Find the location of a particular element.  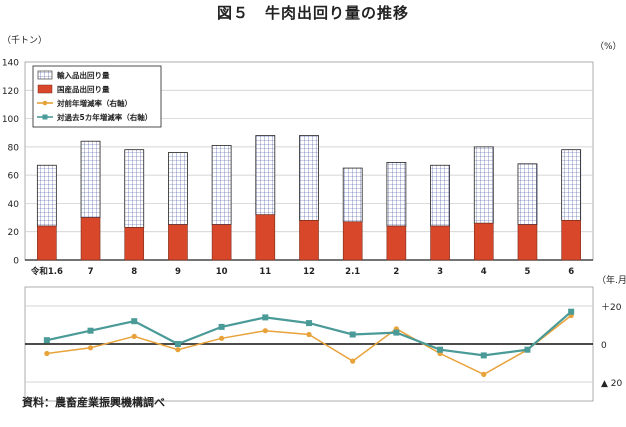

x-tick-label: 12 is located at coordinates (309, 272).